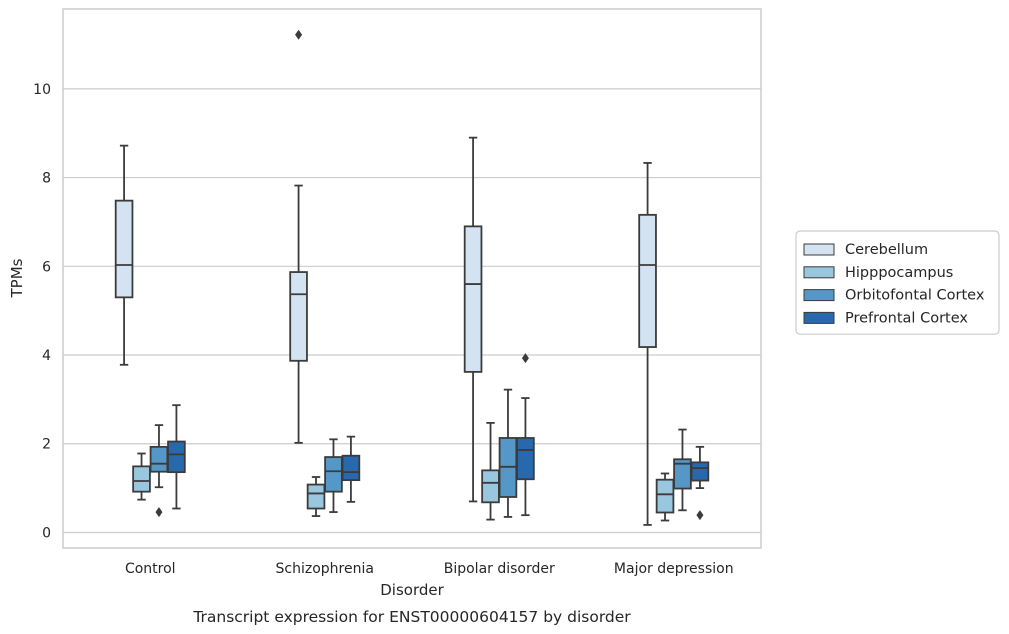 This screenshot has height=634, width=1009. I want to click on x-tick-label: Major depression, so click(674, 569).